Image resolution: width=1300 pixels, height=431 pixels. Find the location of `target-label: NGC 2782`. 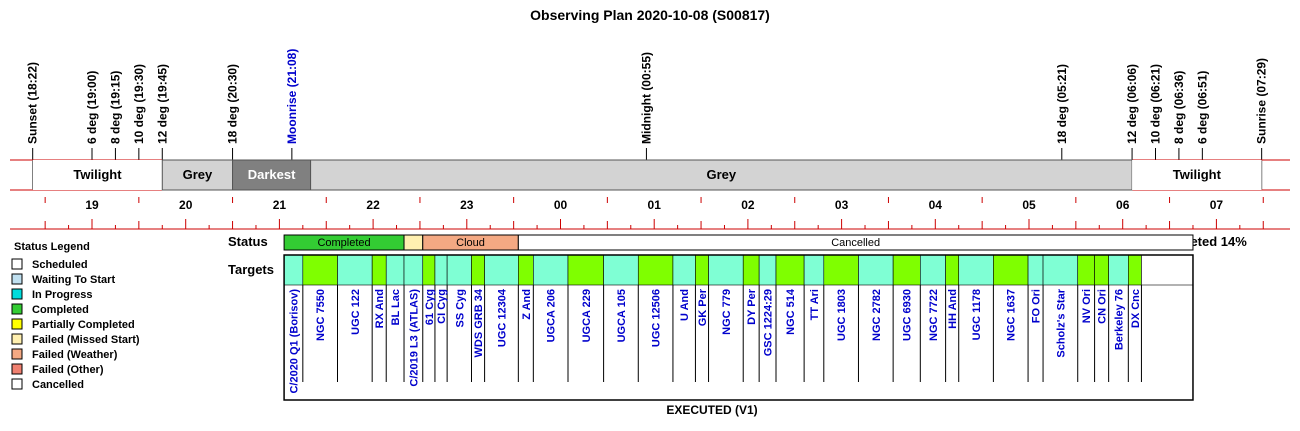

target-label: NGC 2782 is located at coordinates (877, 315).